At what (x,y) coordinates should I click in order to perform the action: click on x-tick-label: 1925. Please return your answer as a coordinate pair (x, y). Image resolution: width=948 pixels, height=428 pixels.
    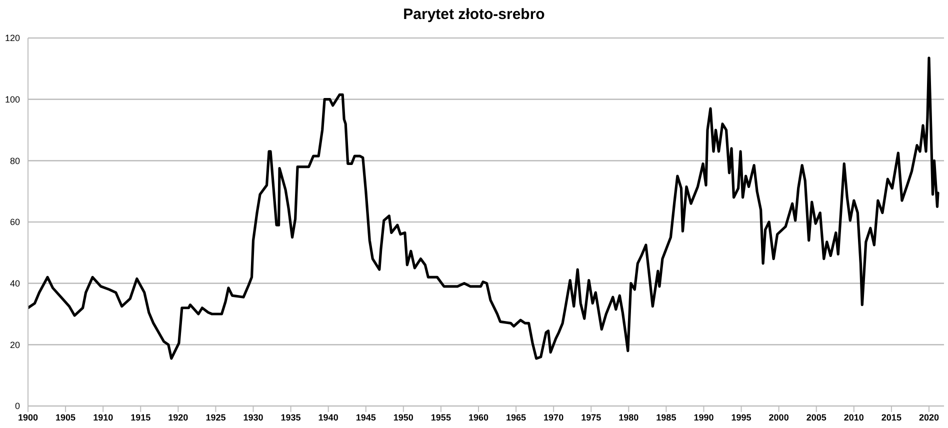
    Looking at the image, I should click on (216, 417).